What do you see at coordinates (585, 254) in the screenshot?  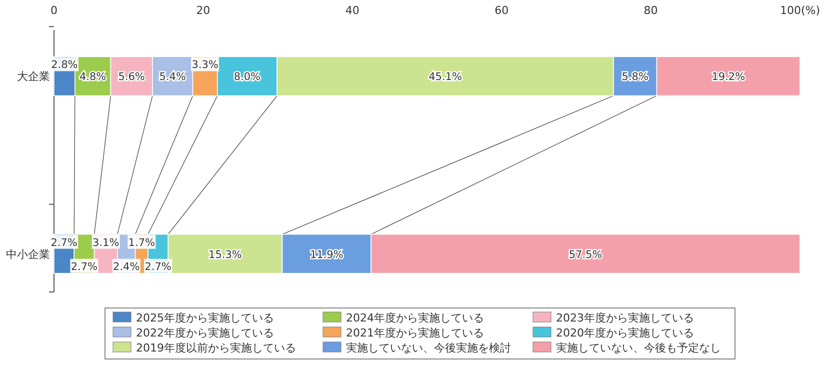 I see `data-label: 57.5%` at bounding box center [585, 254].